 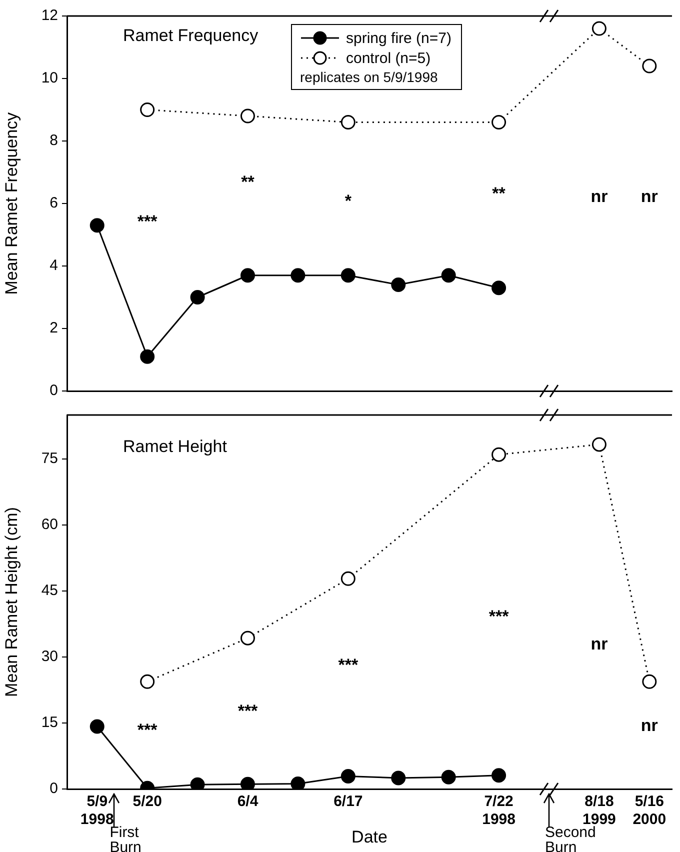 What do you see at coordinates (54, 265) in the screenshot?
I see `y-tick-label: 4` at bounding box center [54, 265].